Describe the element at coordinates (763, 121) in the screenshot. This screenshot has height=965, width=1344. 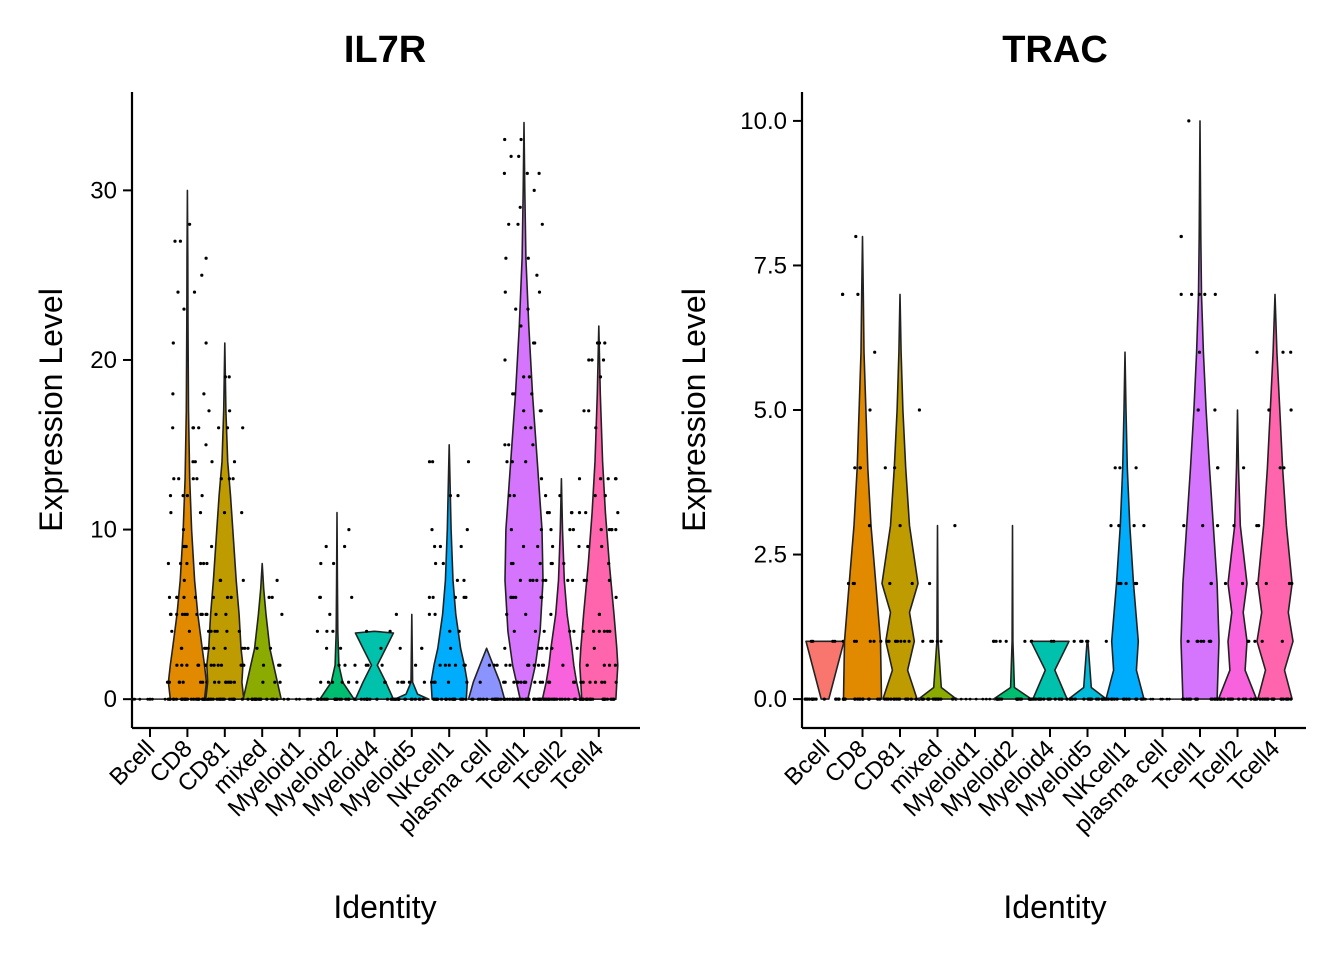
I see `y-tick-label: 10.0` at that location.